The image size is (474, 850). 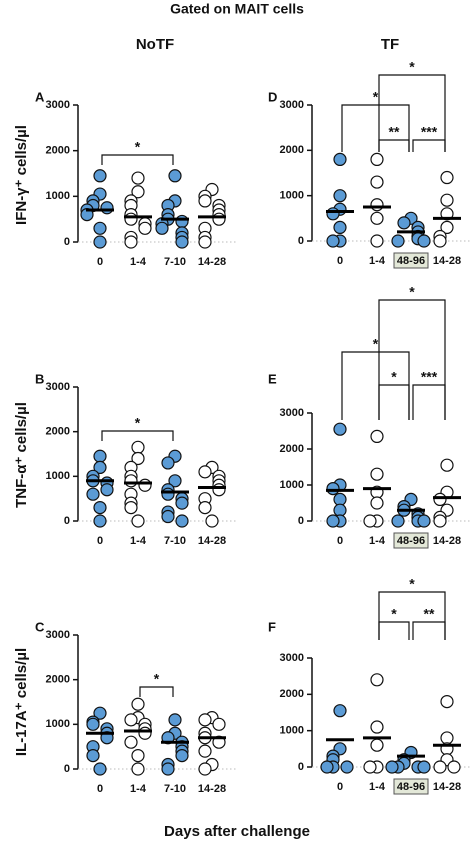 I want to click on panel-letter: C, so click(x=40, y=626).